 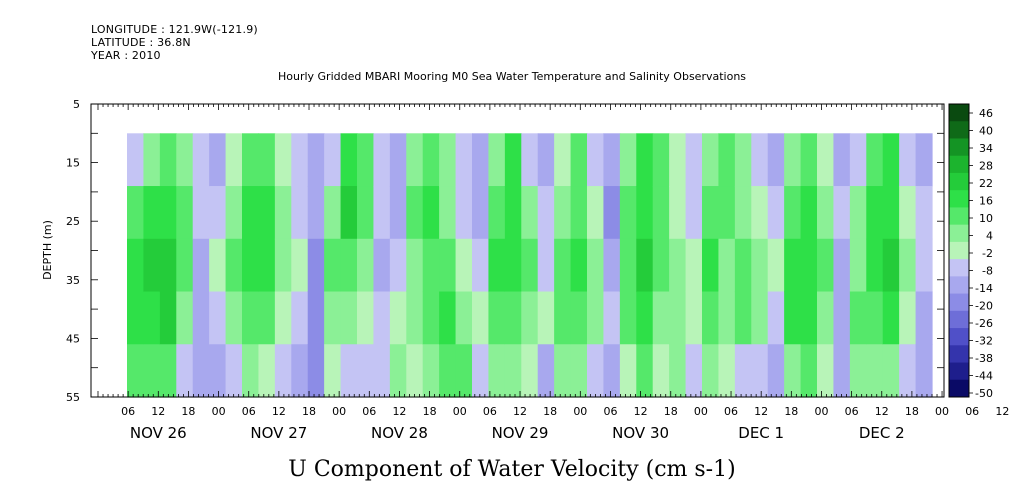 I want to click on x-day-label: NOV 28, so click(x=399, y=433).